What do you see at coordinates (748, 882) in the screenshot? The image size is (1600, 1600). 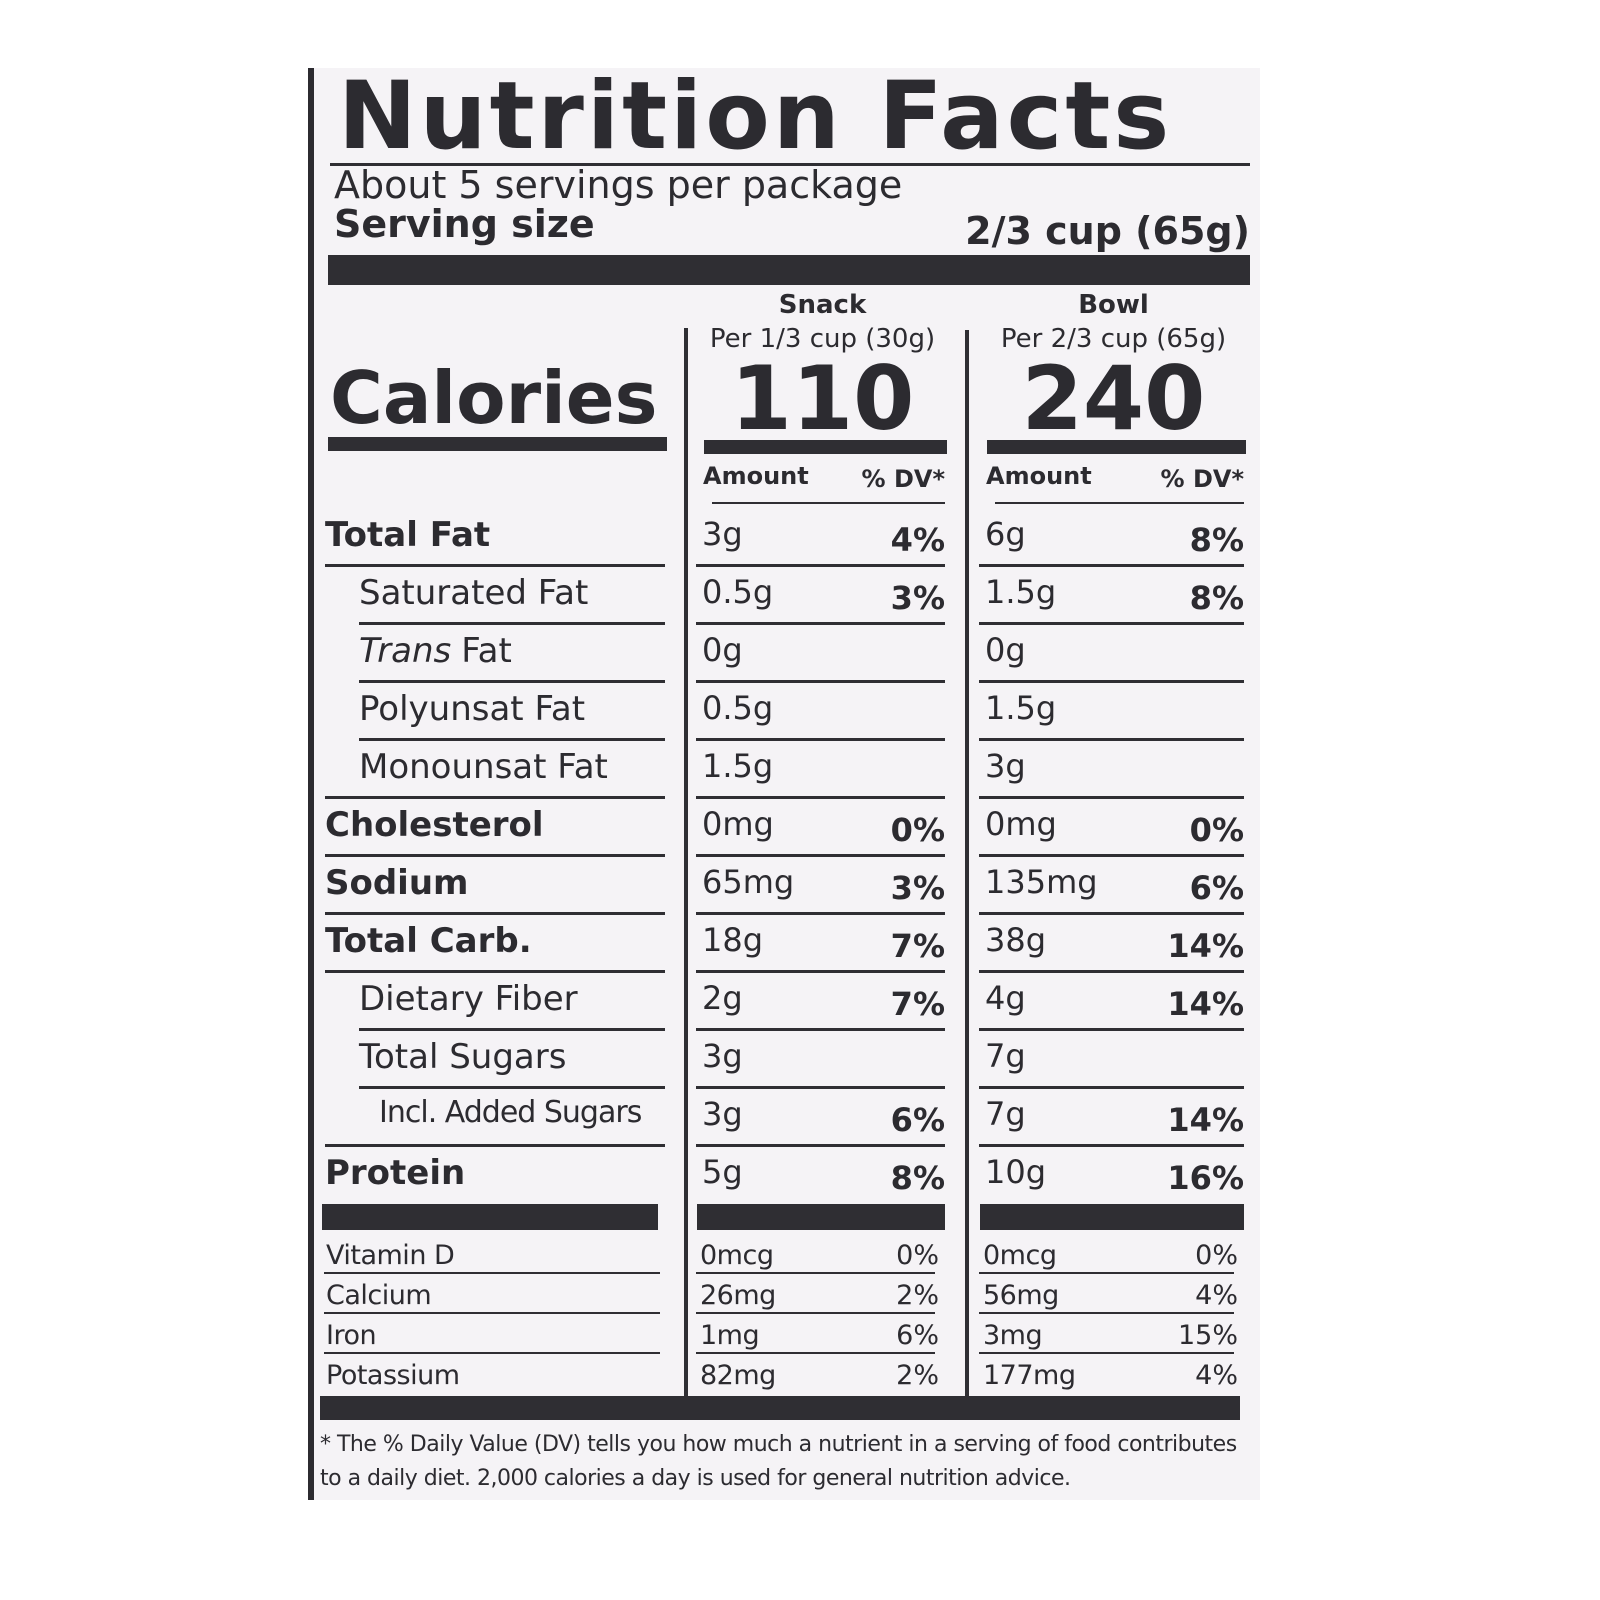 I see `amount: 65mg` at bounding box center [748, 882].